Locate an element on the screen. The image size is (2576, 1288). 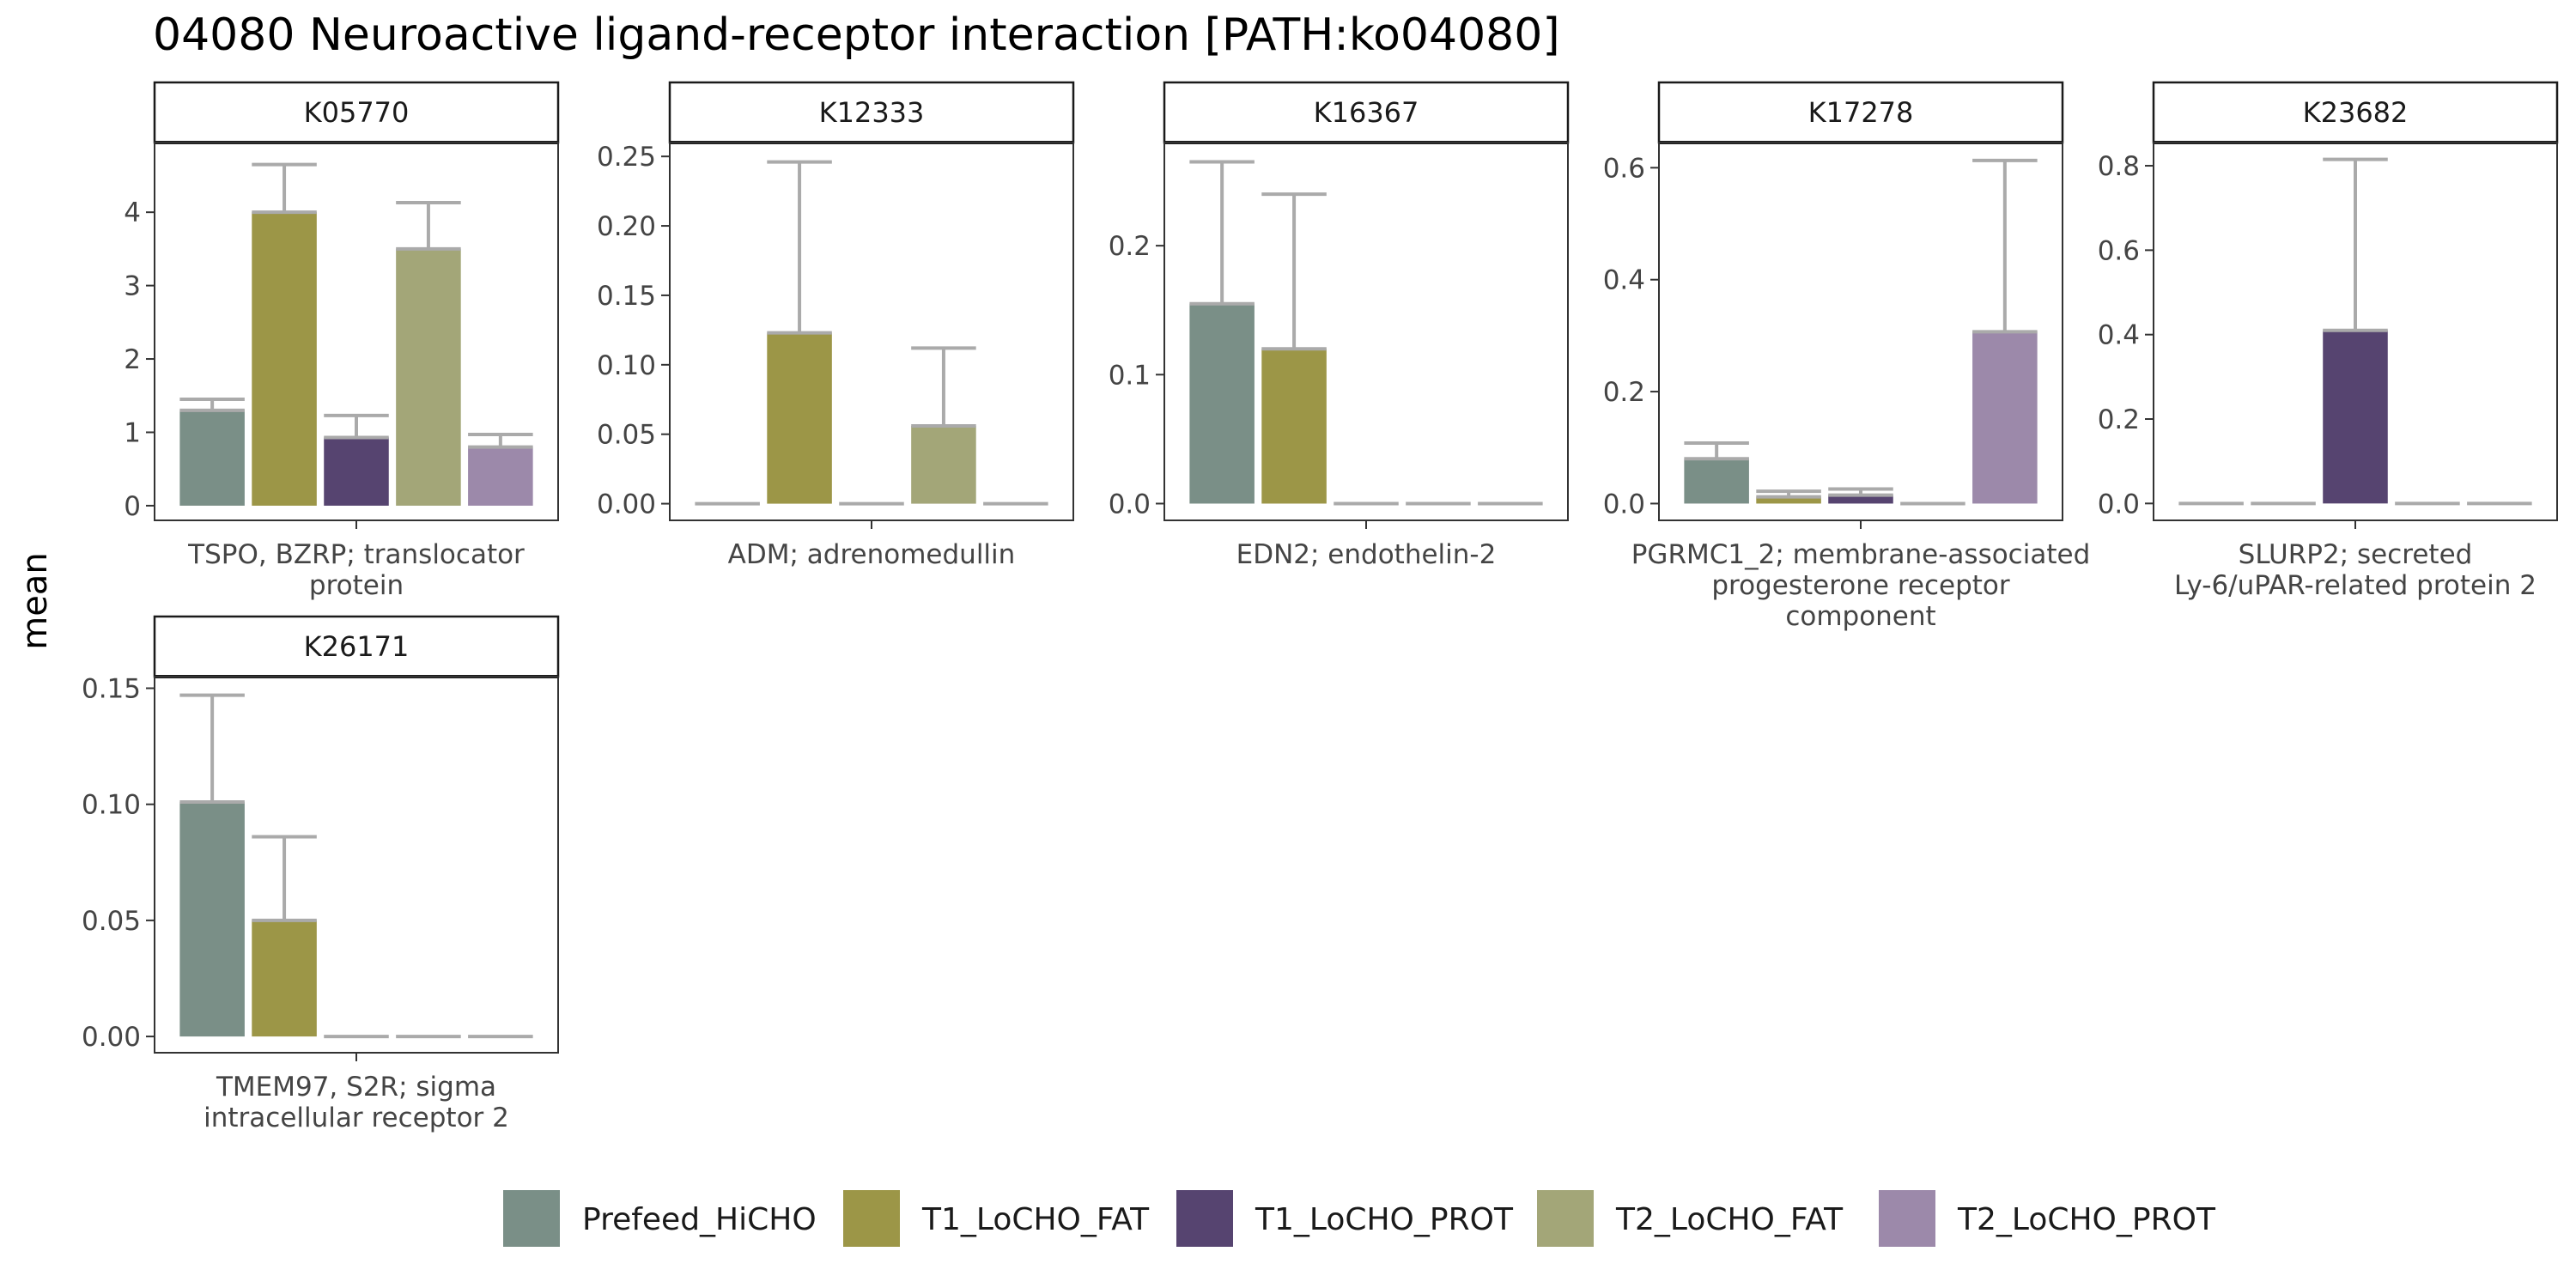
x-tick-label: SLURP2; secreted is located at coordinates (2356, 554).